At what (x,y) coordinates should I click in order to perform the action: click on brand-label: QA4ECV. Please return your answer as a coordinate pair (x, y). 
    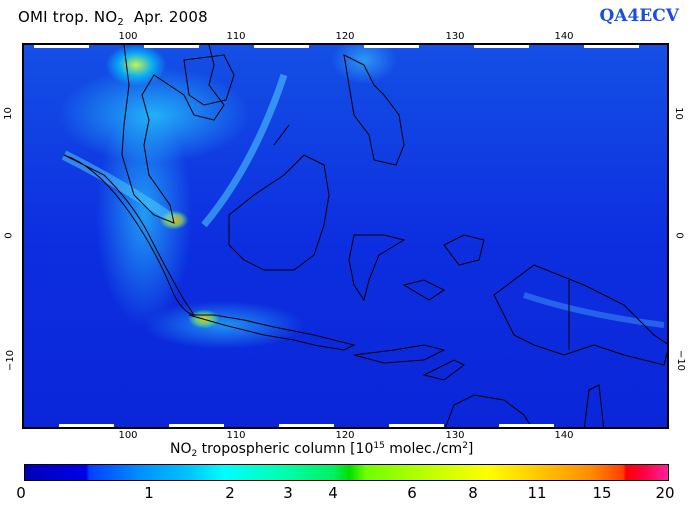
    Looking at the image, I should click on (639, 16).